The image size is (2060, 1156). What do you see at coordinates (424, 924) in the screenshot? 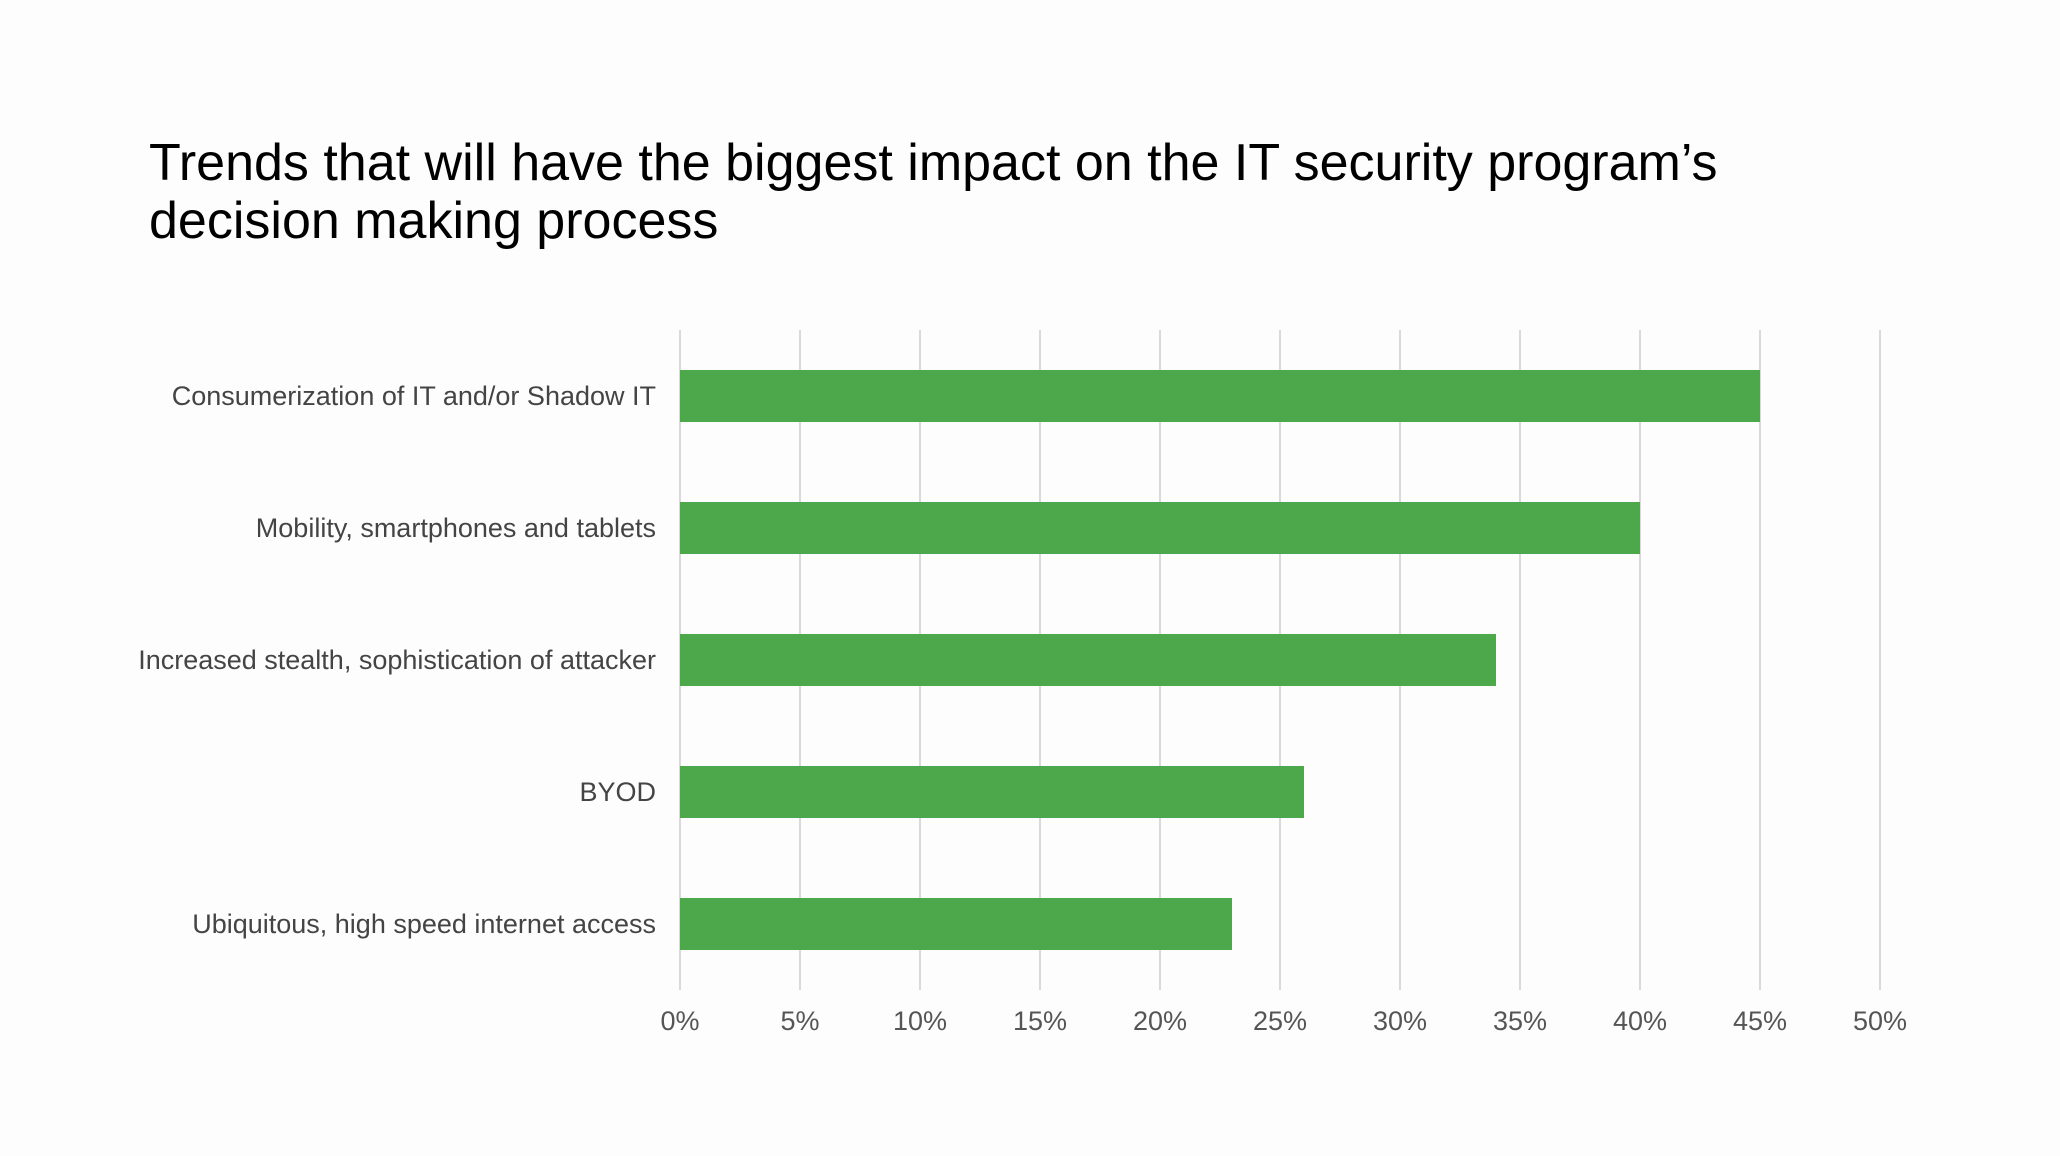
I see `category-label: Ubiquitous, high speed internet access` at bounding box center [424, 924].